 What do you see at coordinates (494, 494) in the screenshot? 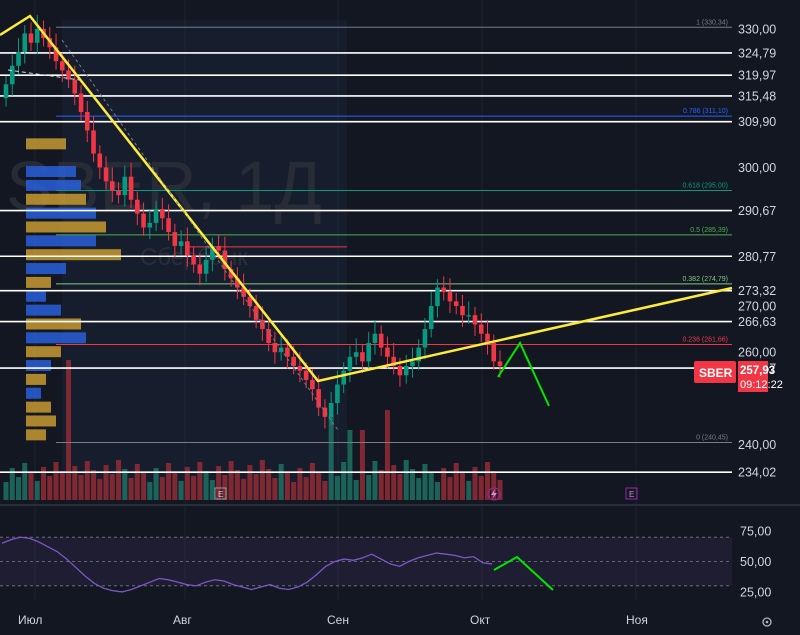
I see `lightning-icon` at bounding box center [494, 494].